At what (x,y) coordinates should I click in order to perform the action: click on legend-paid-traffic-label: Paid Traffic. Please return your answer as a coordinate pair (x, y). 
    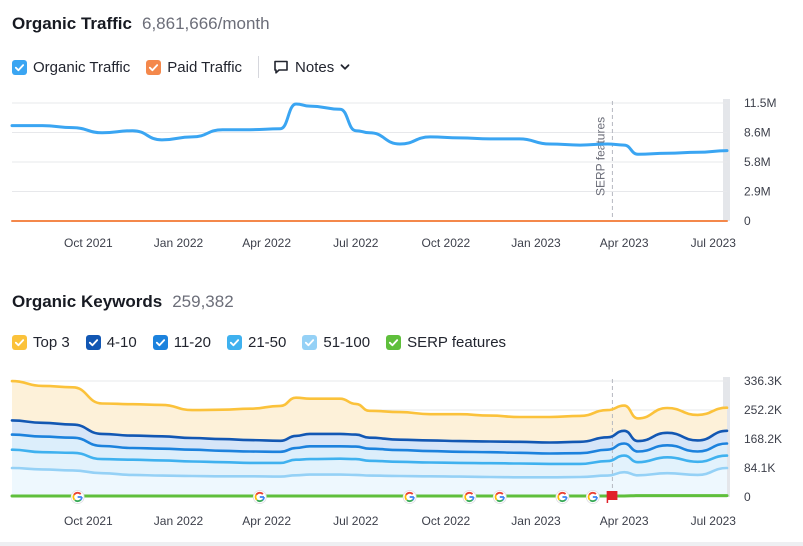
    Looking at the image, I should click on (205, 67).